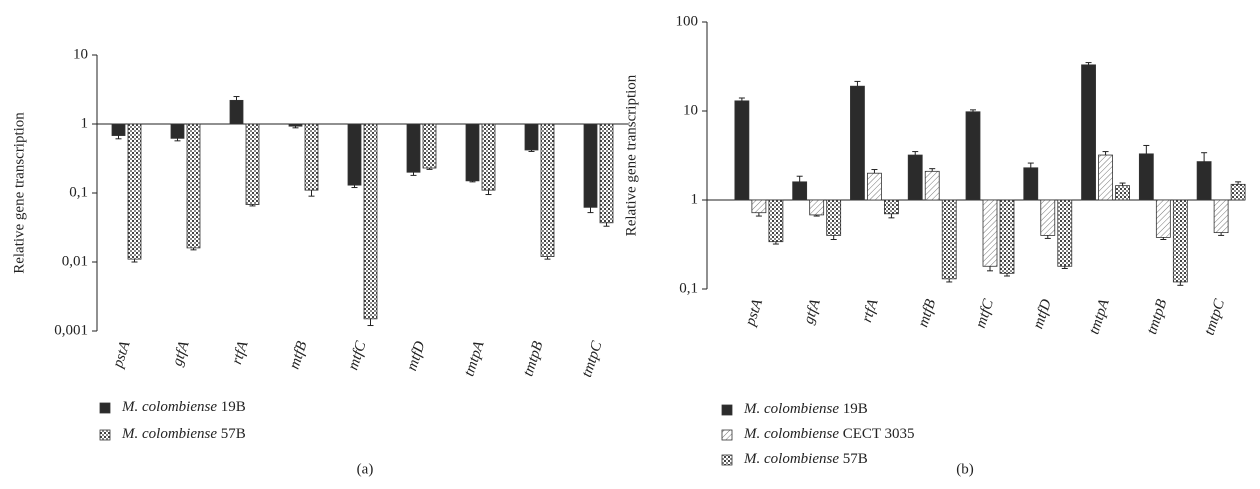 The image size is (1260, 489). What do you see at coordinates (71, 330) in the screenshot?
I see `y-tick-label: 0,001` at bounding box center [71, 330].